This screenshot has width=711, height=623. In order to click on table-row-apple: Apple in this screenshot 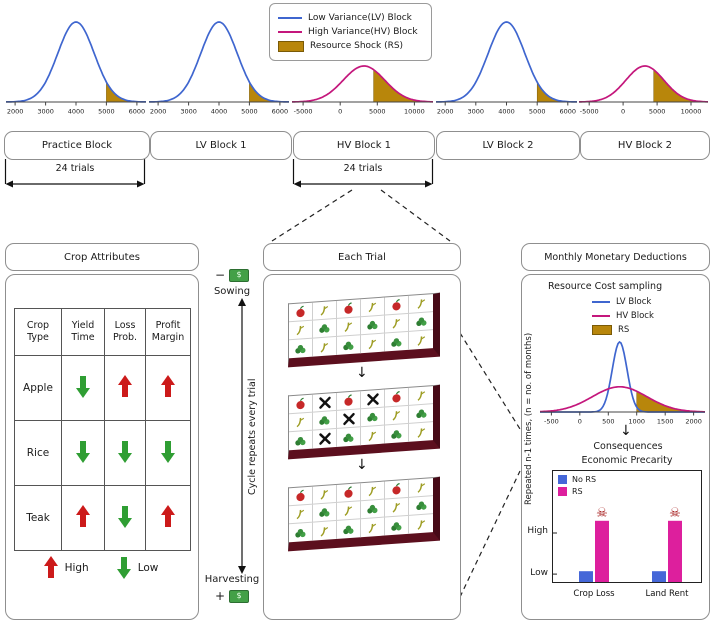, I will do `click(102, 388)`.